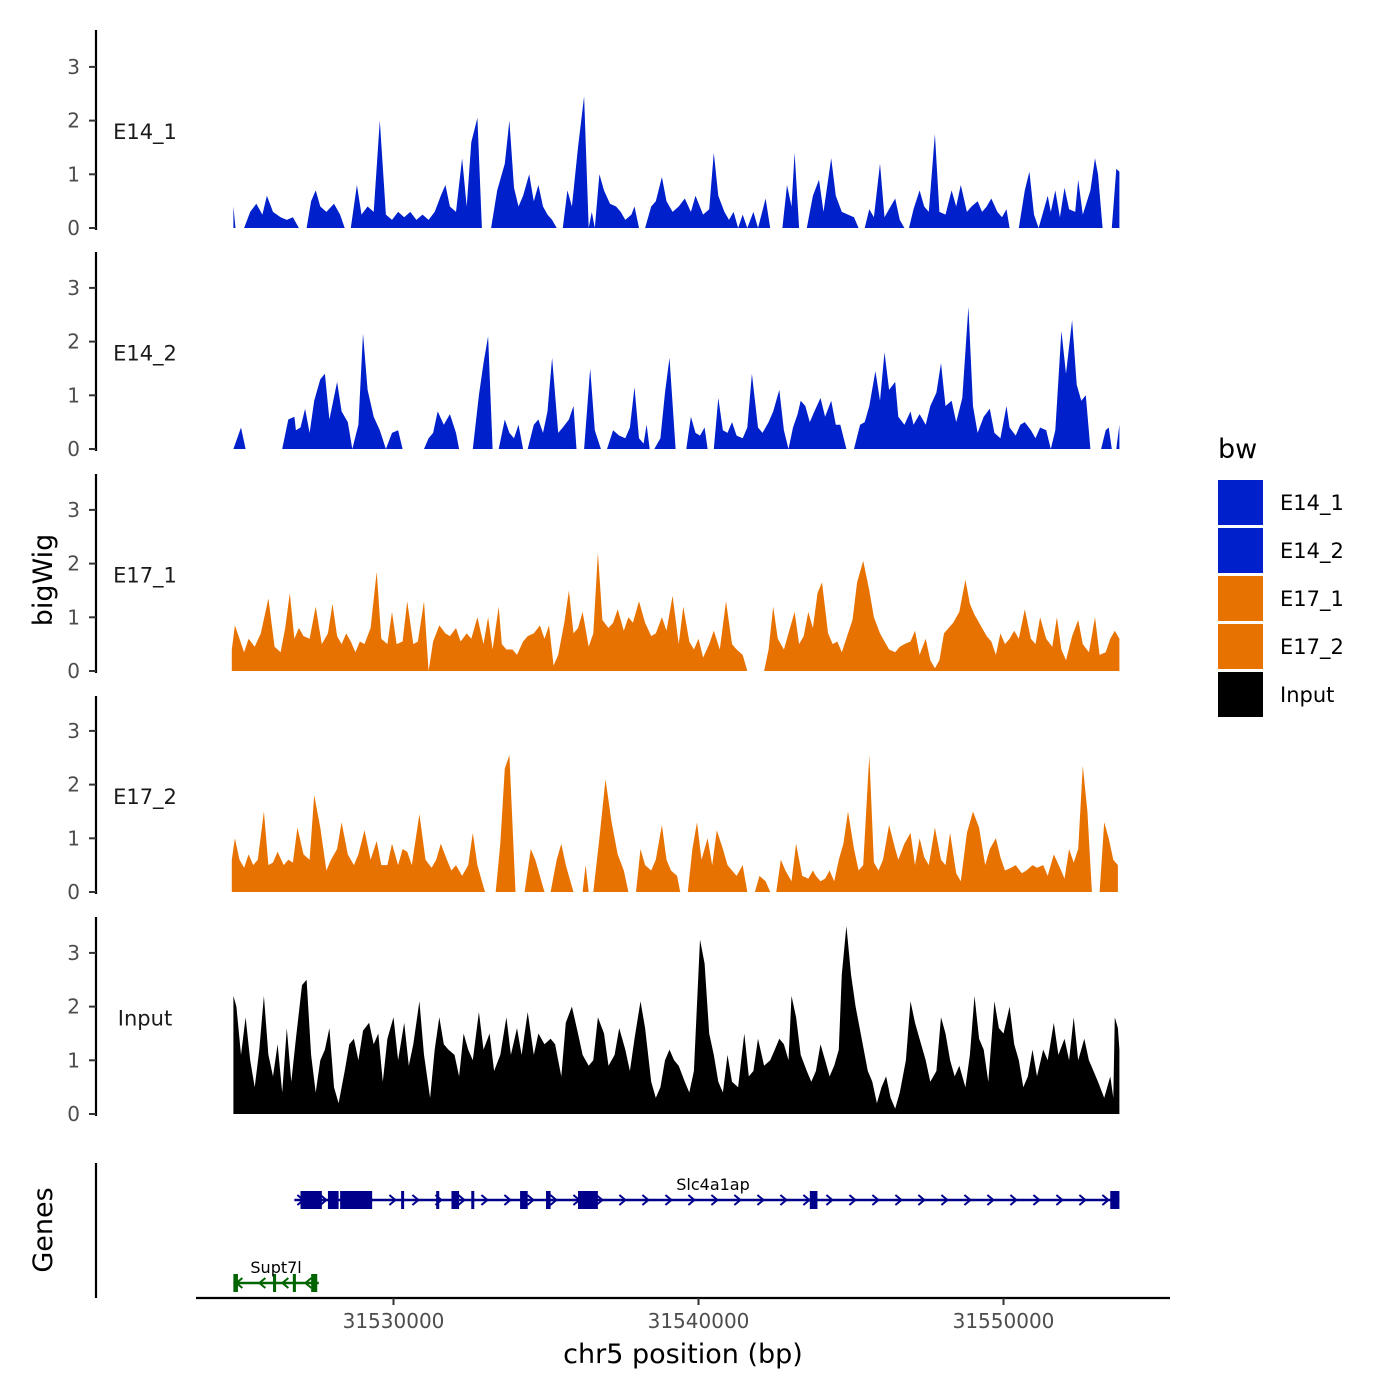  I want to click on gene-label: Supt7l, so click(275, 1267).